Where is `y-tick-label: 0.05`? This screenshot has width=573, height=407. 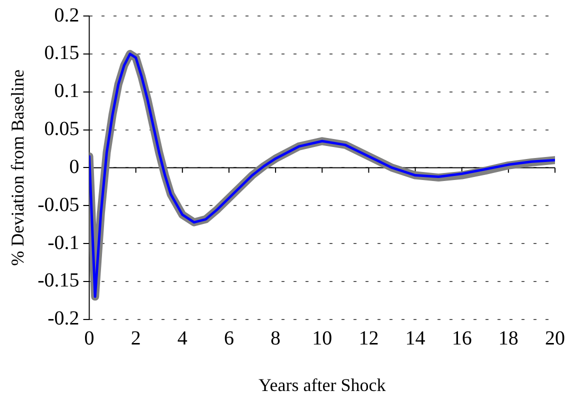 y-tick-label: 0.05 is located at coordinates (62, 129).